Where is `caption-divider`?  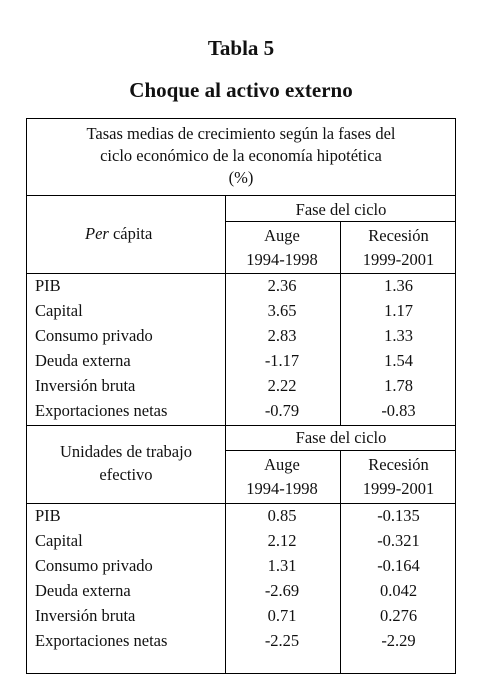
caption-divider is located at coordinates (241, 195).